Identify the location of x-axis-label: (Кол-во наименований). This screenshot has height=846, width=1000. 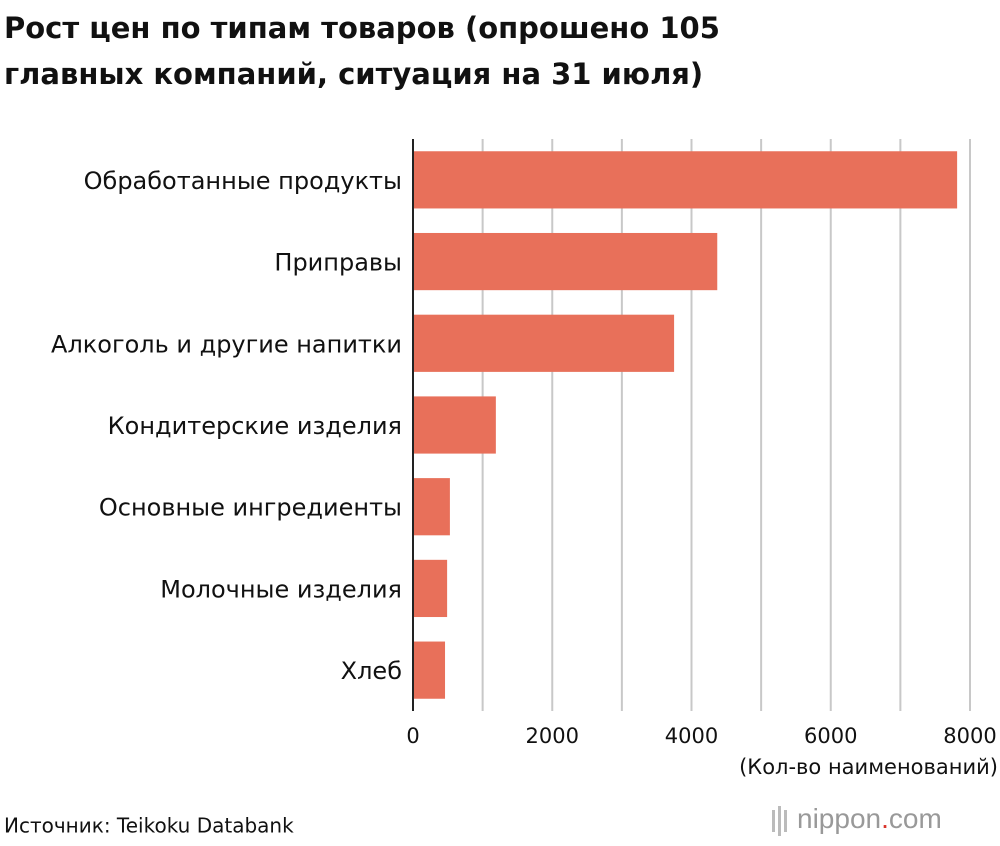
(868, 767).